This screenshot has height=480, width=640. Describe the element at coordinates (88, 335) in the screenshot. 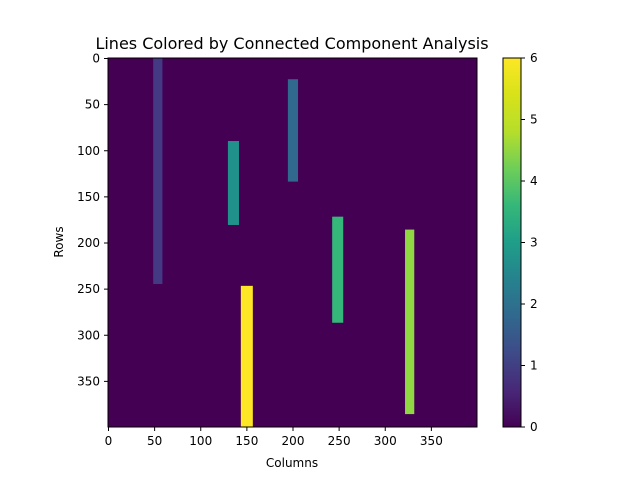

I see `y-tick-label: 300` at that location.